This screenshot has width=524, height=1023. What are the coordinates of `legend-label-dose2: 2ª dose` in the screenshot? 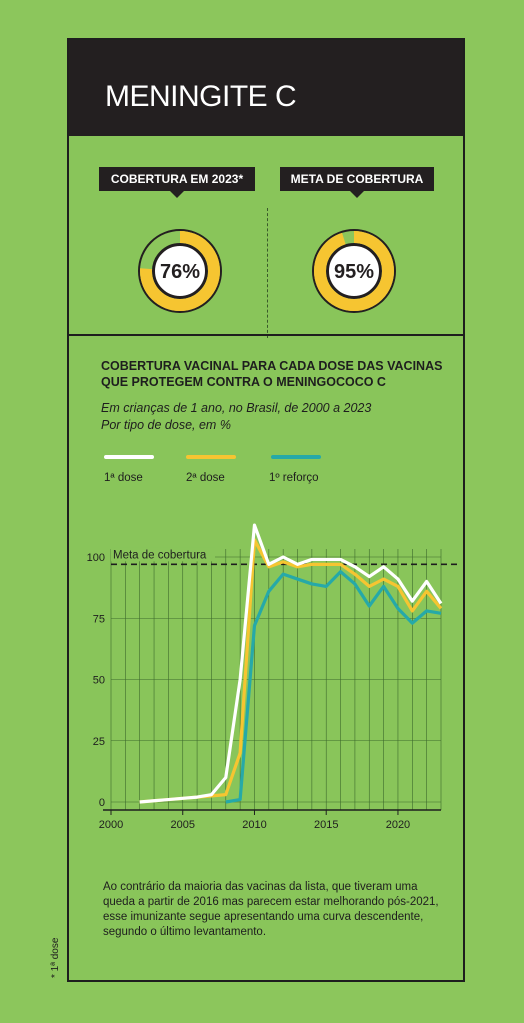 It's located at (205, 478).